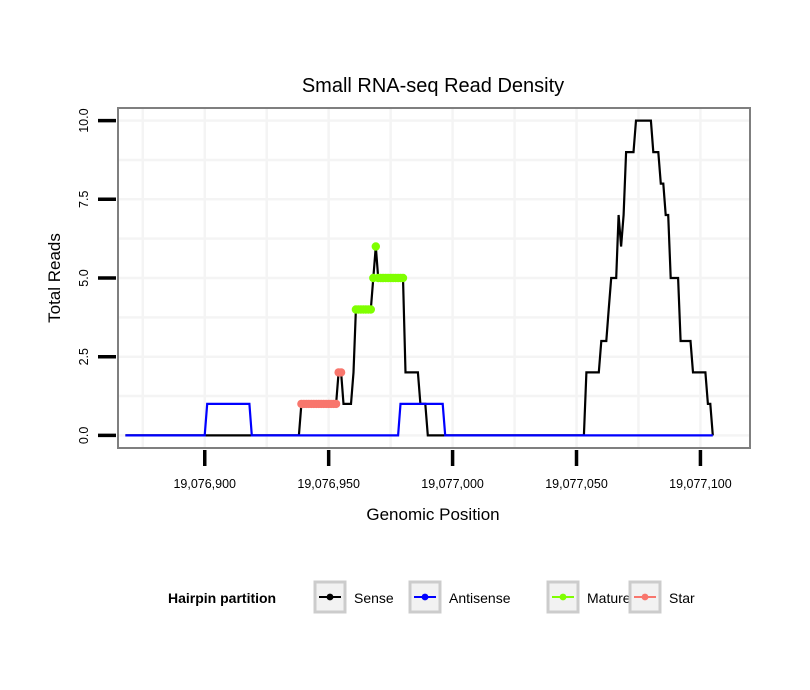 The height and width of the screenshot is (690, 810). Describe the element at coordinates (222, 598) in the screenshot. I see `legend-title: Hairpin partition` at that location.